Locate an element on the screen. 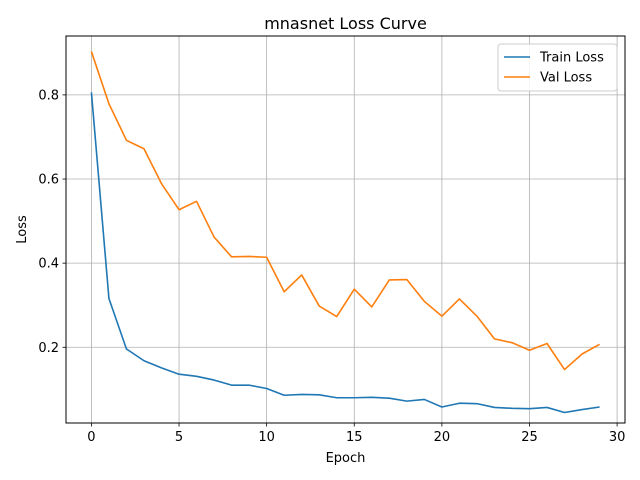 This screenshot has height=480, width=640. y-axis-title: Loss is located at coordinates (22, 229).